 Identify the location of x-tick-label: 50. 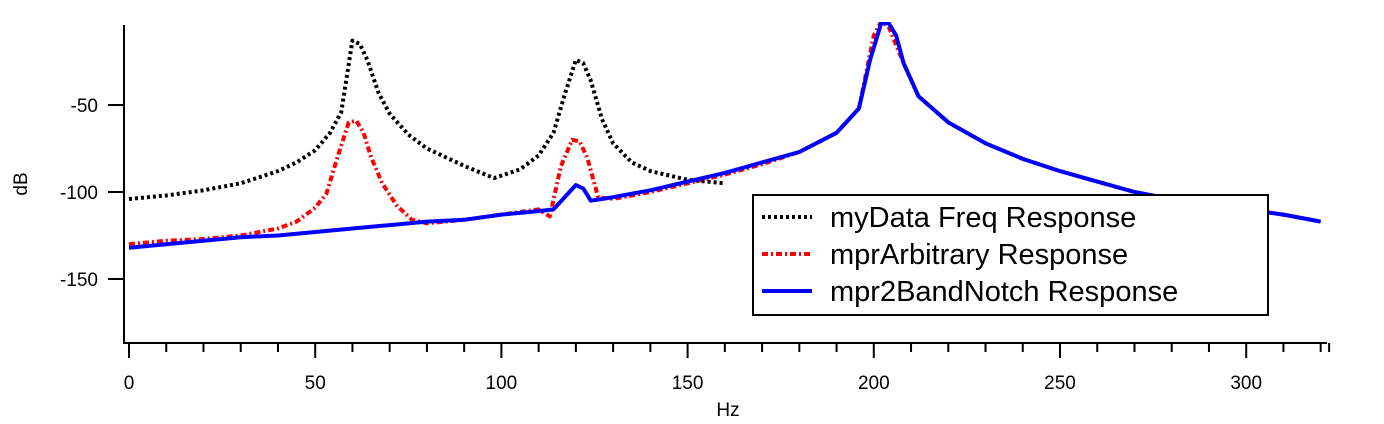
(315, 383).